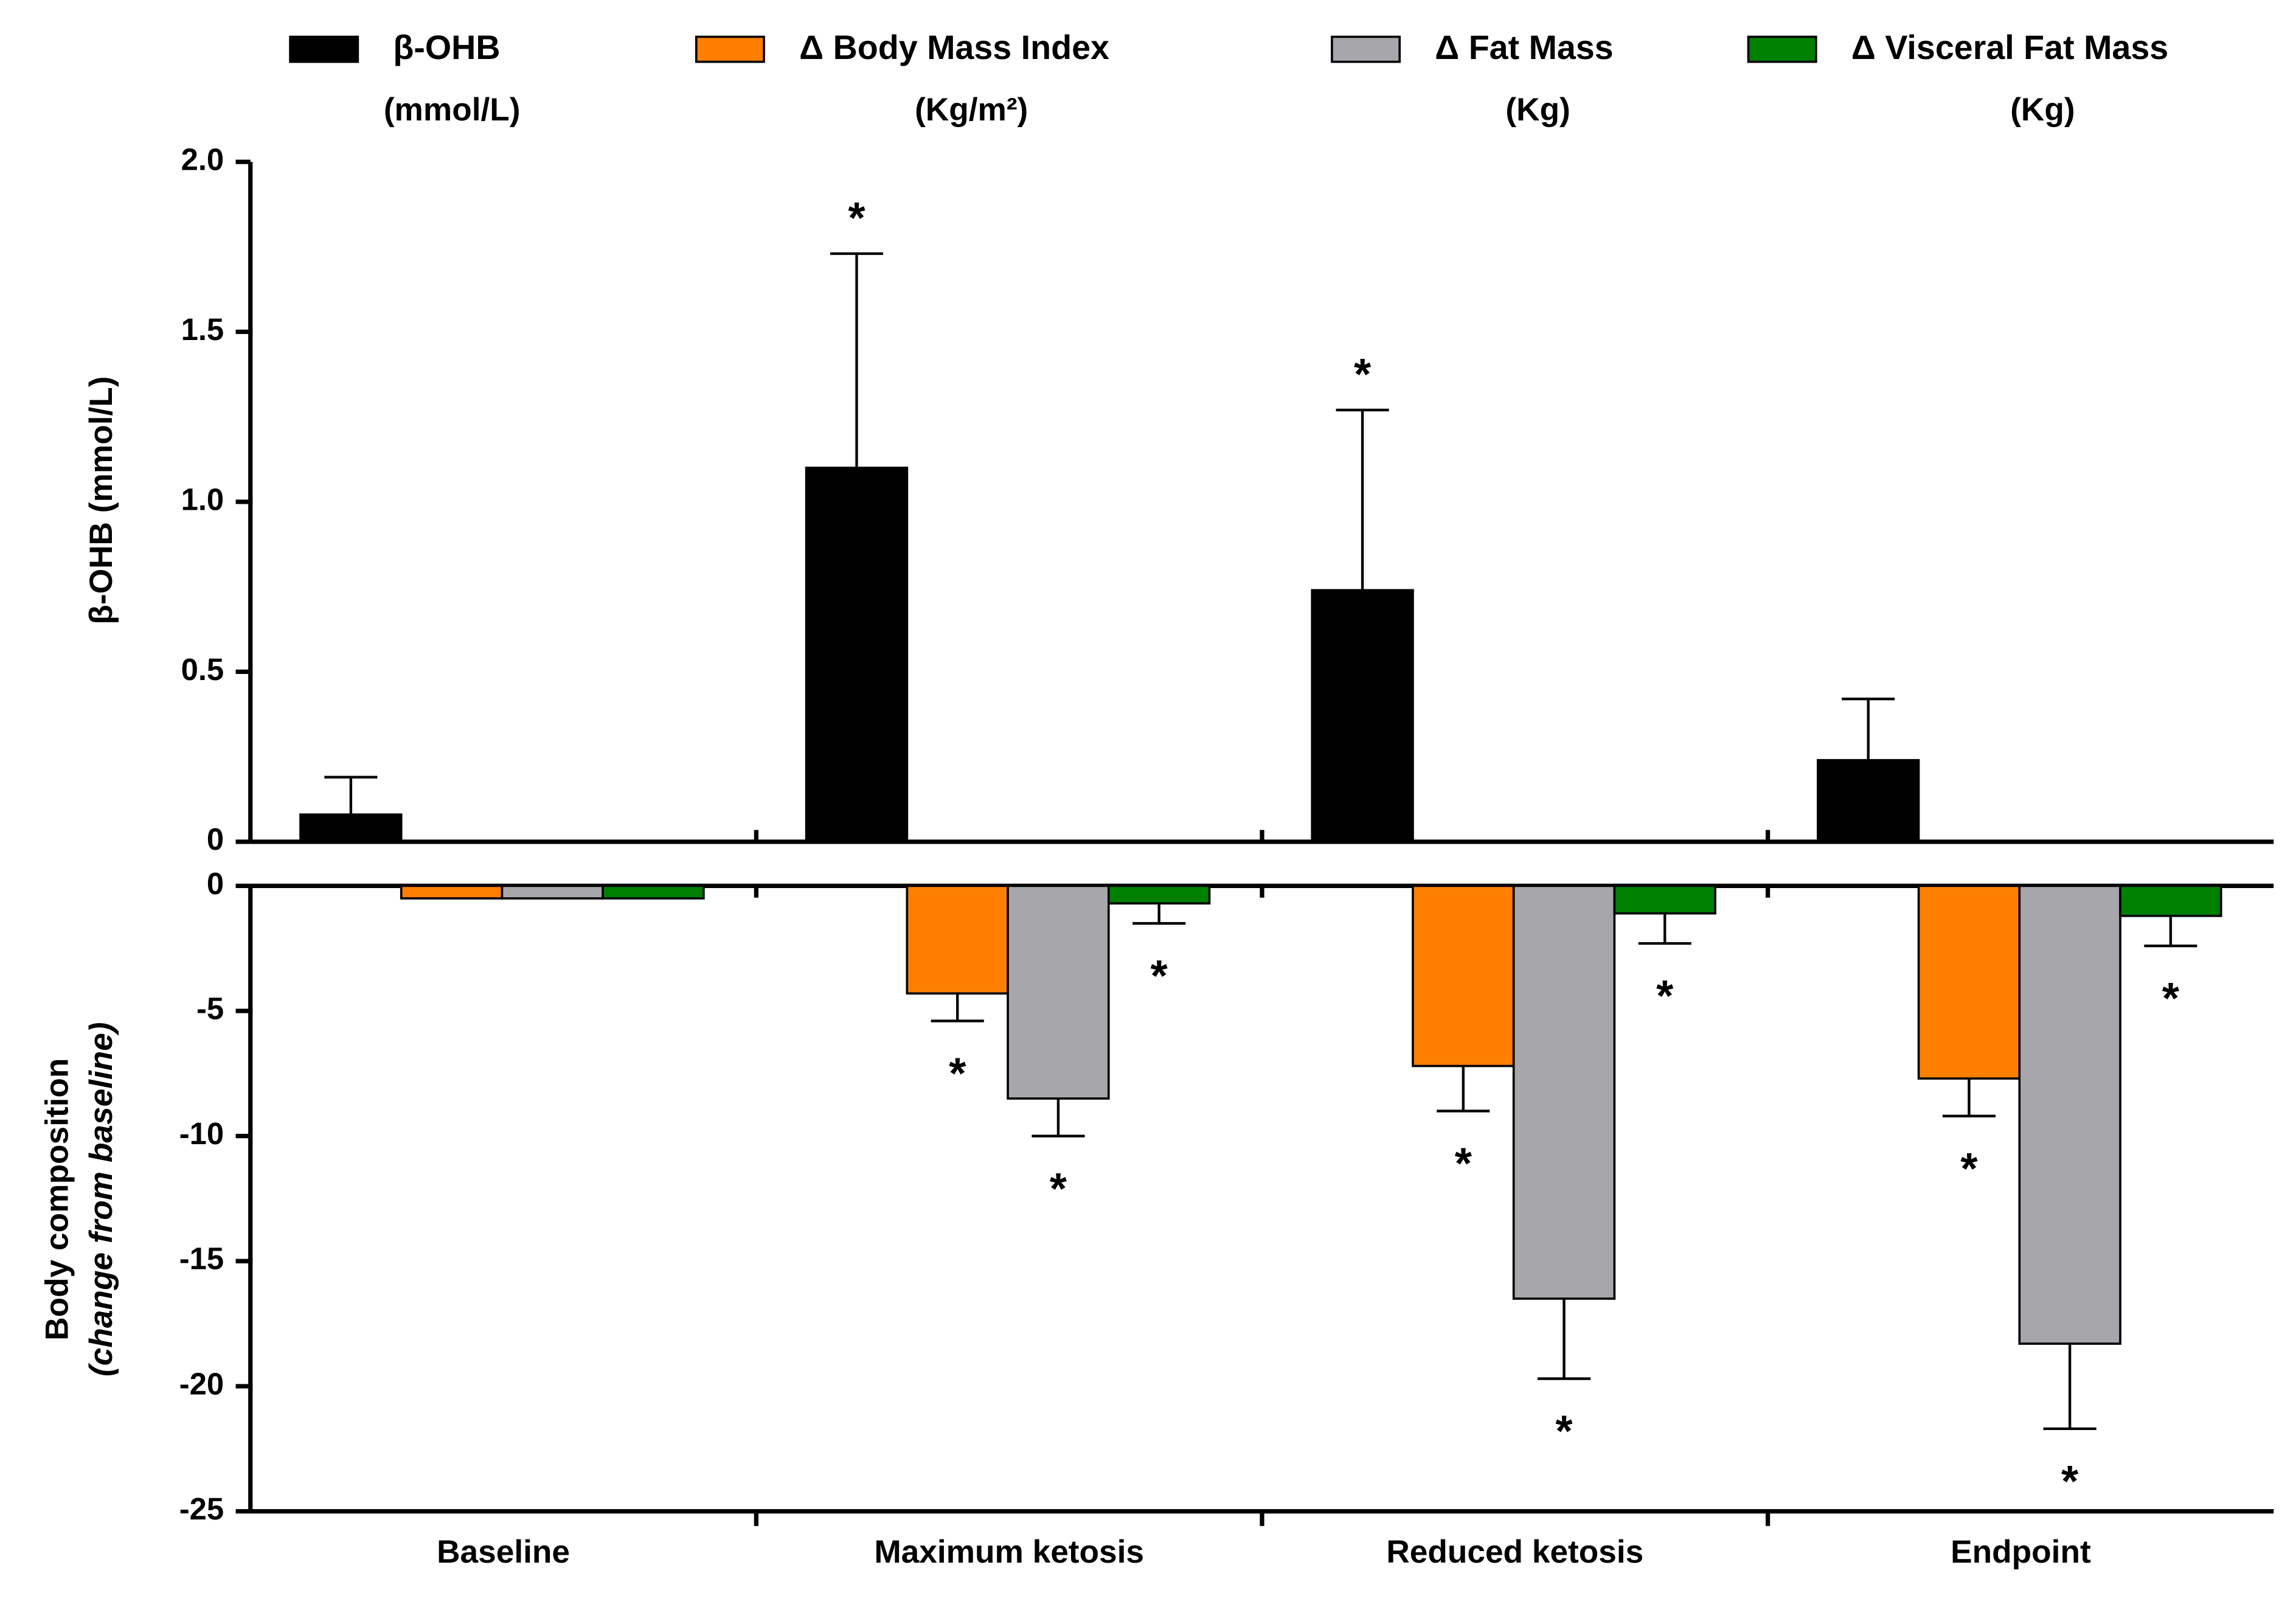 This screenshot has width=2296, height=1604. Describe the element at coordinates (210, 1009) in the screenshot. I see `y-tick-label: -5` at that location.